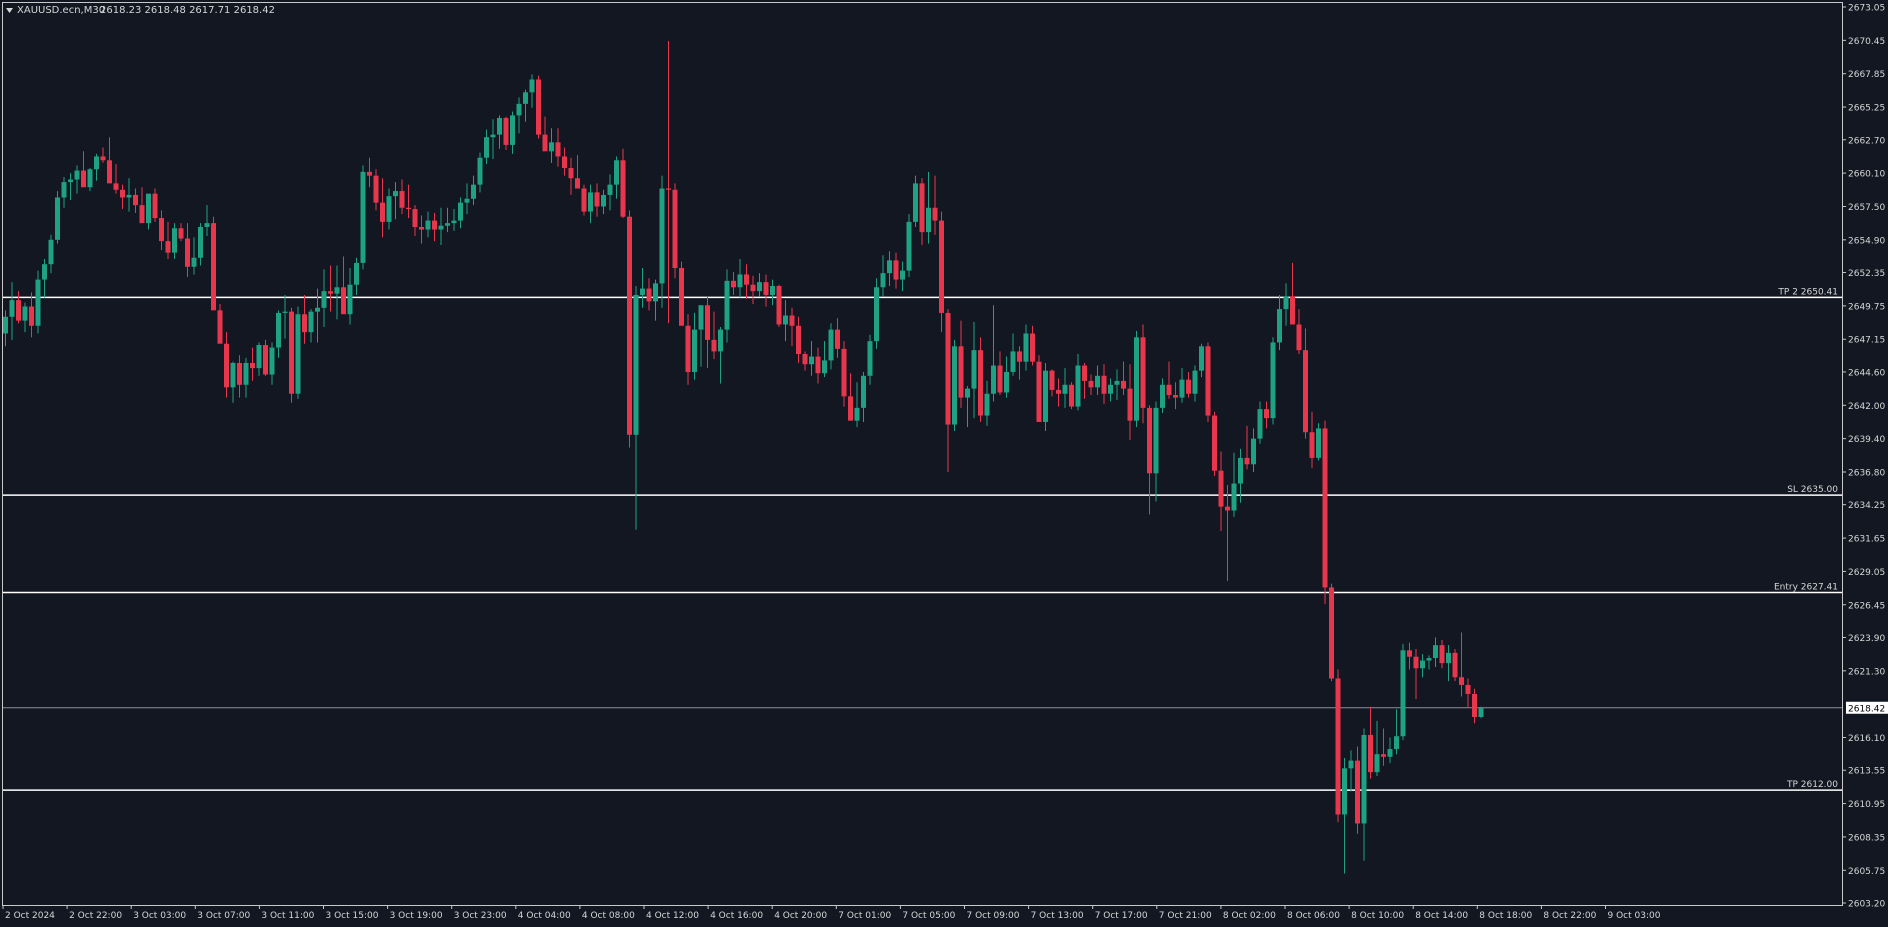 This screenshot has width=1888, height=927. I want to click on price-tick-label: 2623.90, so click(1866, 639).